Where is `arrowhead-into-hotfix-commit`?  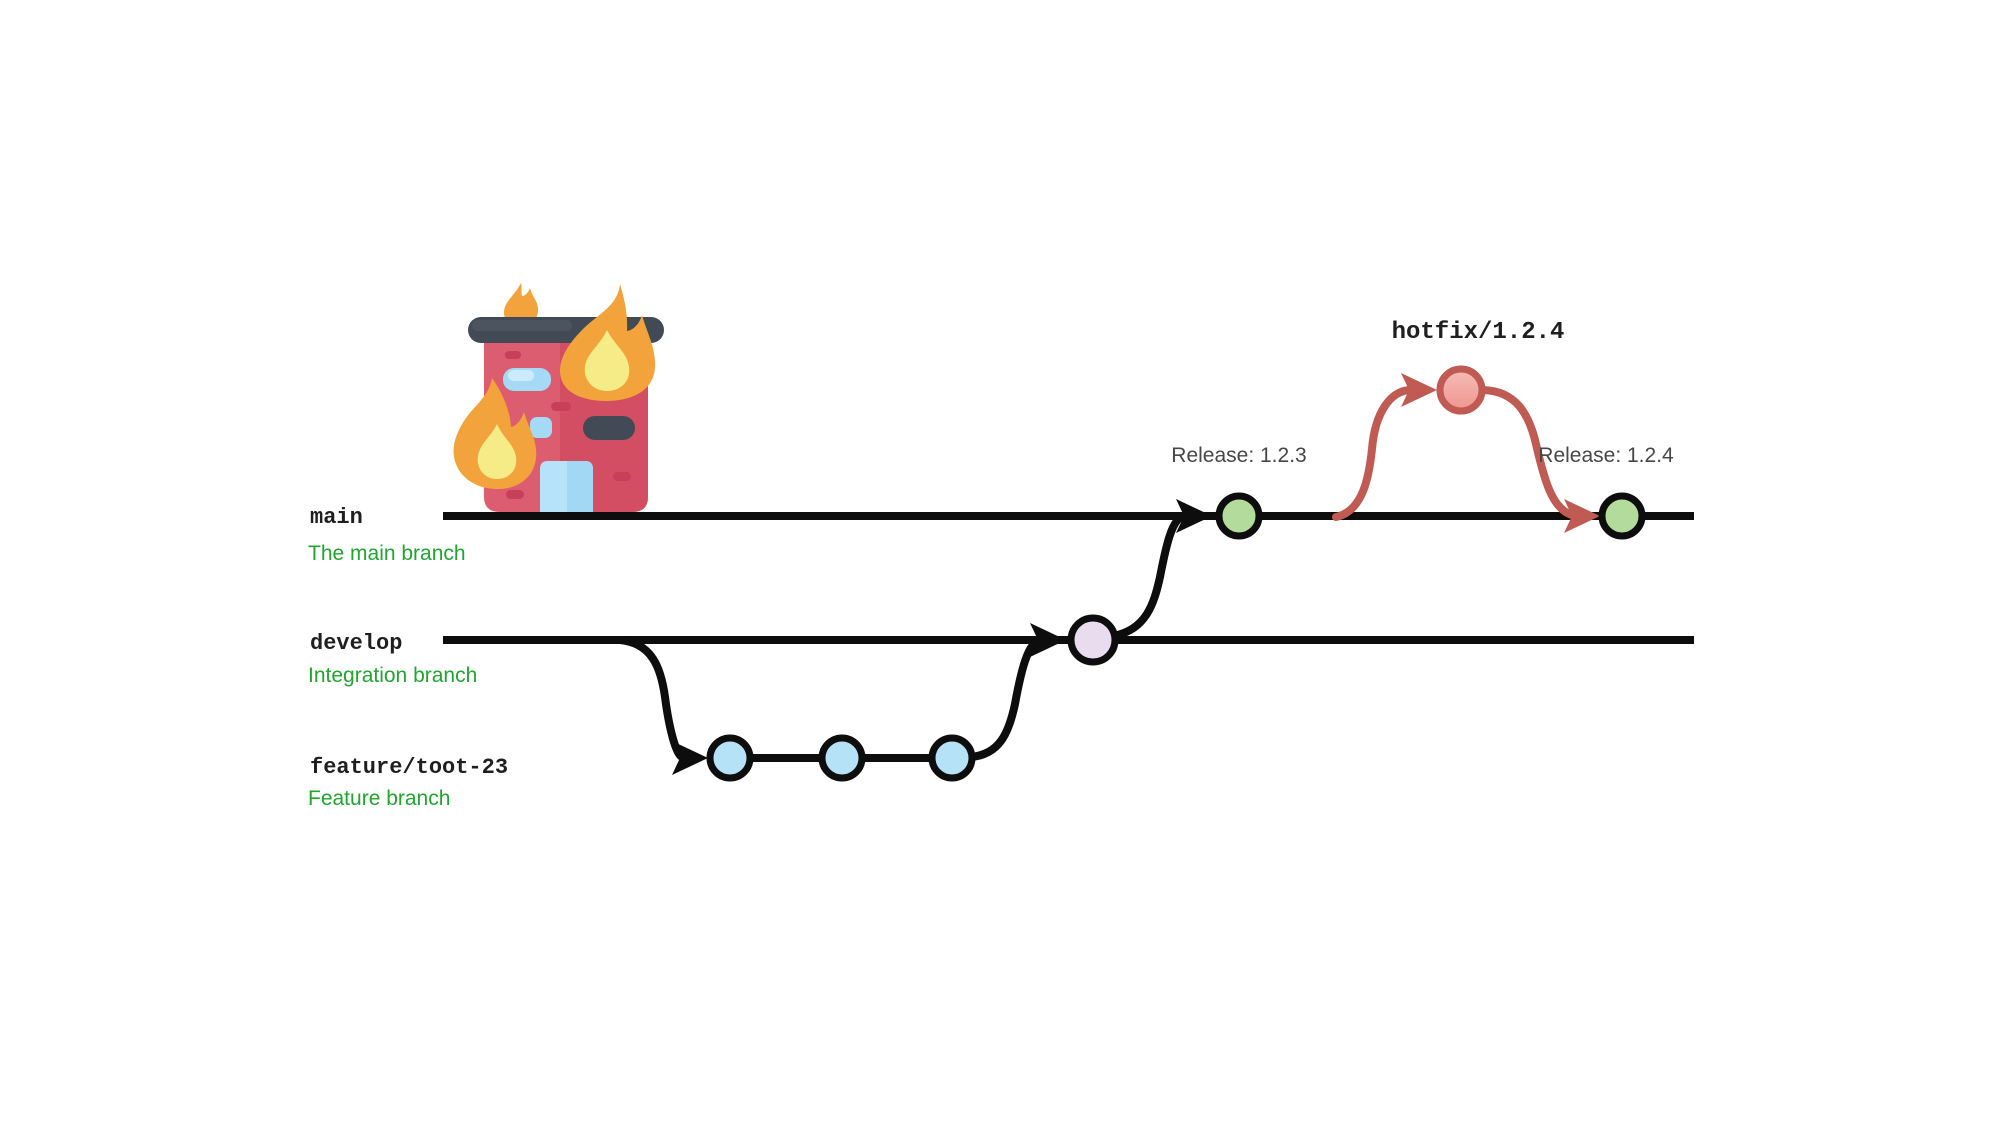
arrowhead-into-hotfix-commit is located at coordinates (1419, 390).